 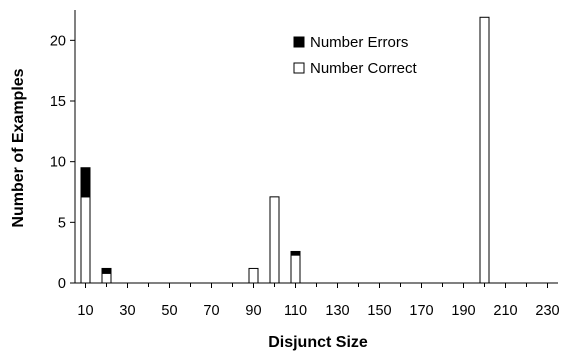 What do you see at coordinates (547, 311) in the screenshot?
I see `x-tick-label: 230` at bounding box center [547, 311].